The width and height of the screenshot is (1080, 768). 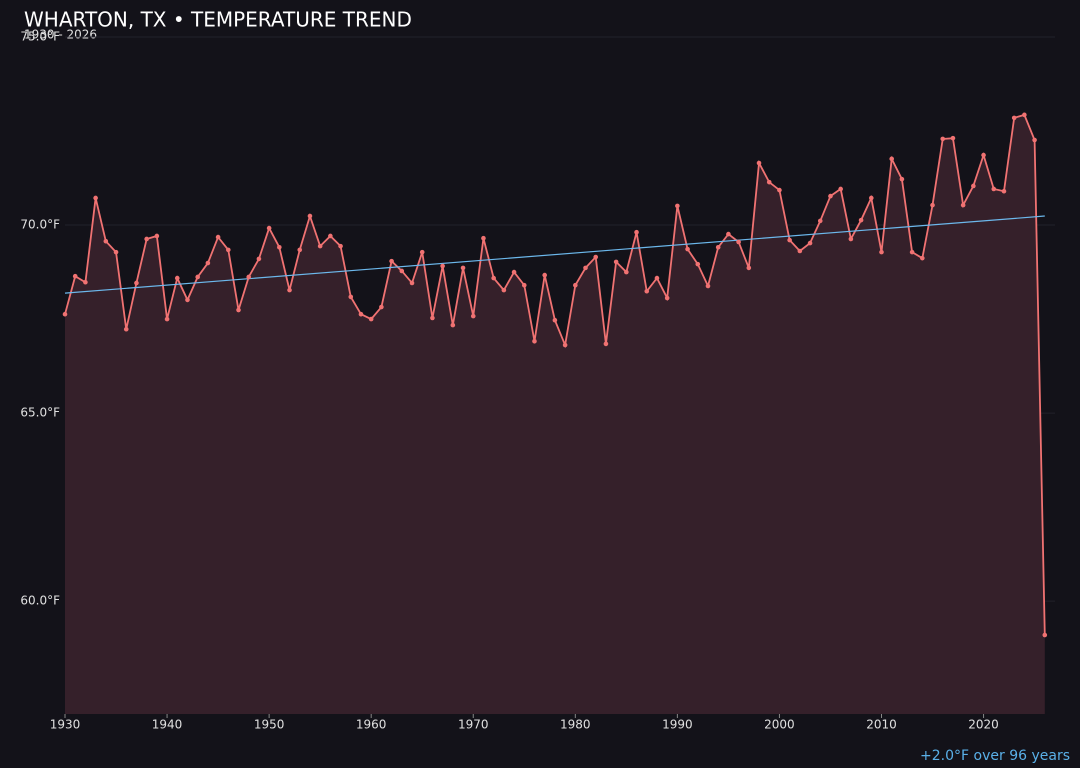 What do you see at coordinates (677, 725) in the screenshot?
I see `x-tick-label: 1990` at bounding box center [677, 725].